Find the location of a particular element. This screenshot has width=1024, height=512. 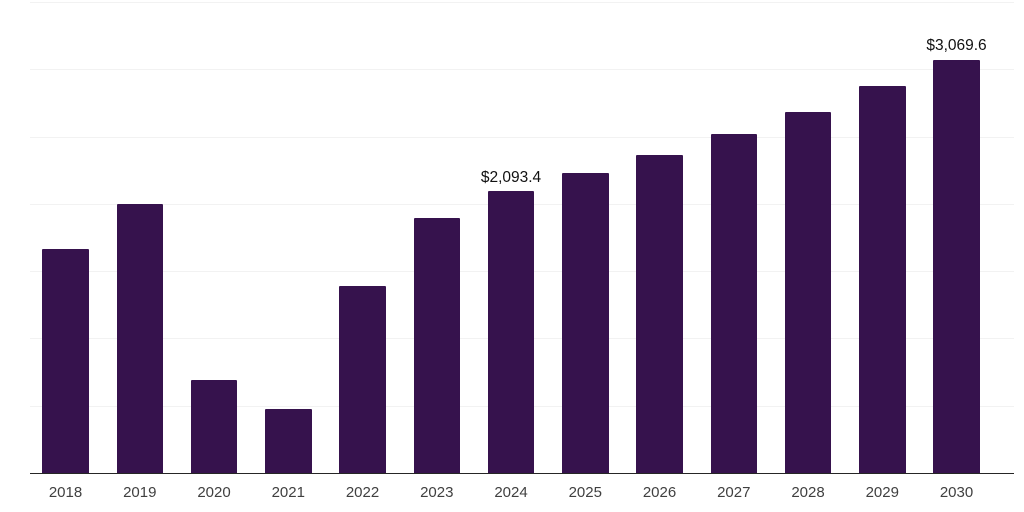

data-label-2024: $2,093.4 is located at coordinates (511, 177).